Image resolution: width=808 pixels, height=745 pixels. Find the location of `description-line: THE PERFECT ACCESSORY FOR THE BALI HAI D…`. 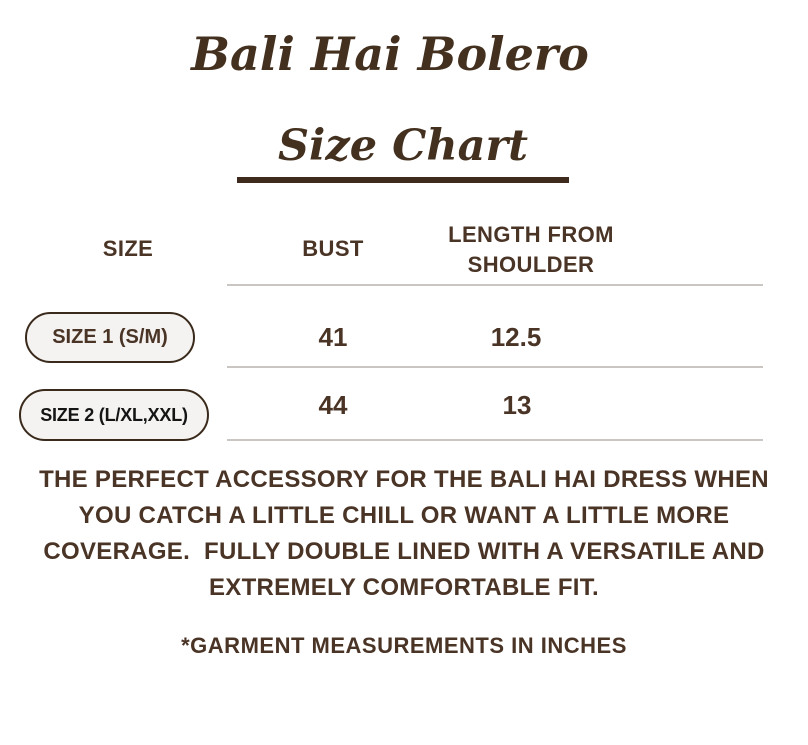

description-line: THE PERFECT ACCESSORY FOR THE BALI HAI D… is located at coordinates (404, 479).